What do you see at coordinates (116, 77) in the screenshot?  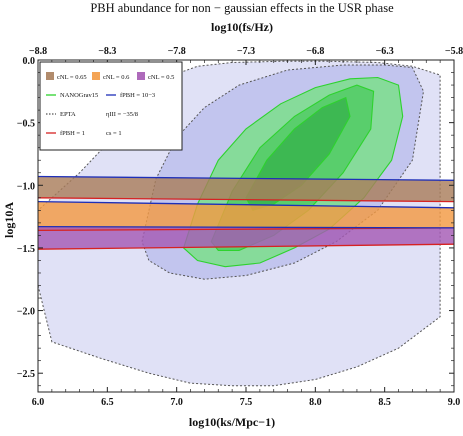 I see `legend-label-2: cNL = 0.6` at bounding box center [116, 77].